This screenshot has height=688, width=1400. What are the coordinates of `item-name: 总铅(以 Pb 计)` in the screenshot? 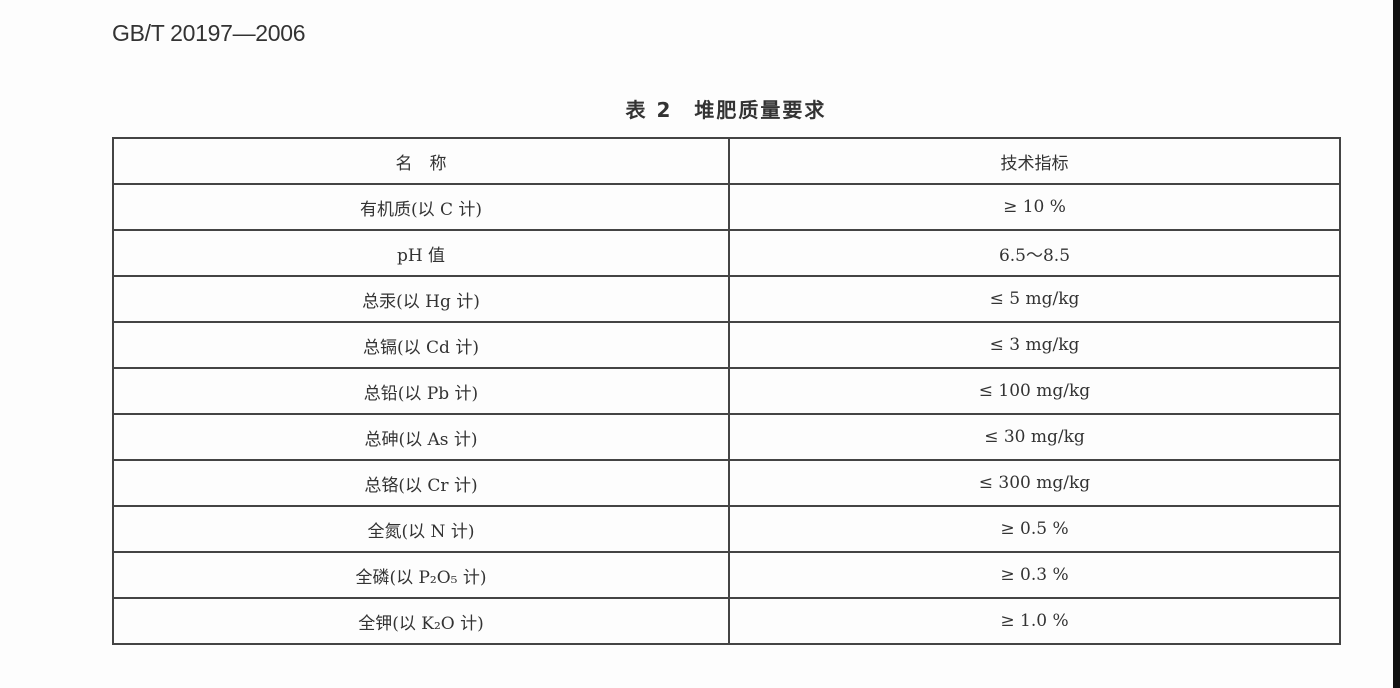 It's located at (421, 391).